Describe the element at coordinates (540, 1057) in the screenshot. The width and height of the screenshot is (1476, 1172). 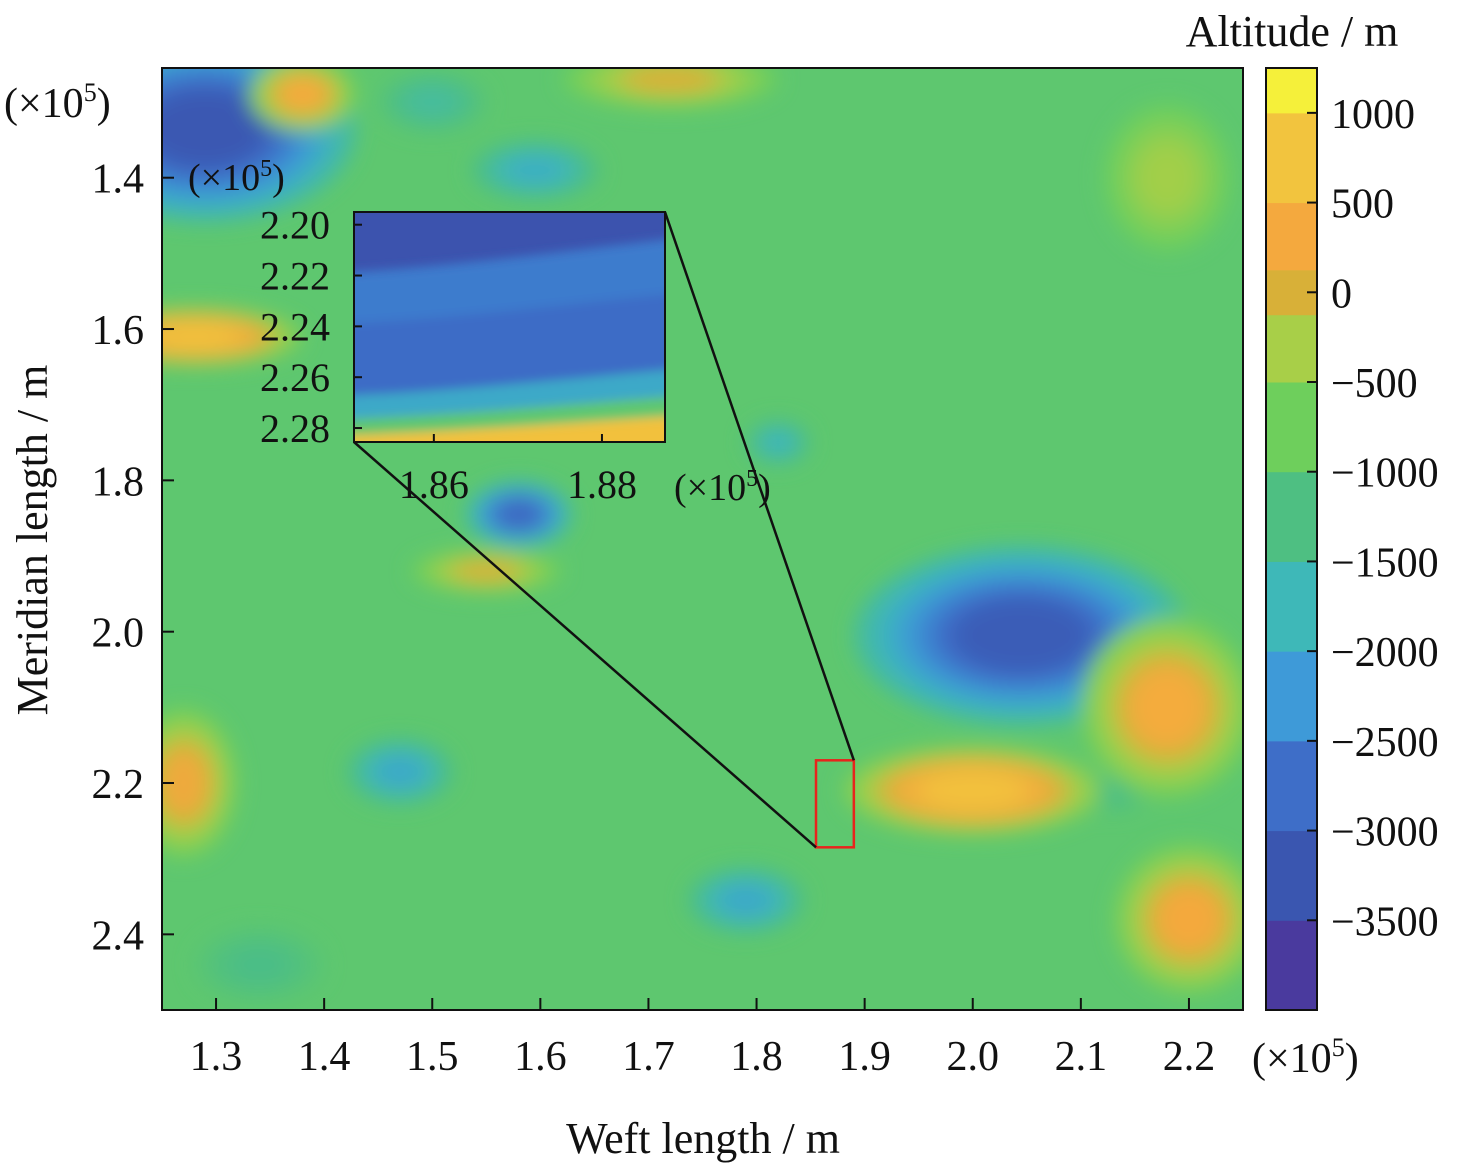
I see `x-tick-label: 1.6` at that location.